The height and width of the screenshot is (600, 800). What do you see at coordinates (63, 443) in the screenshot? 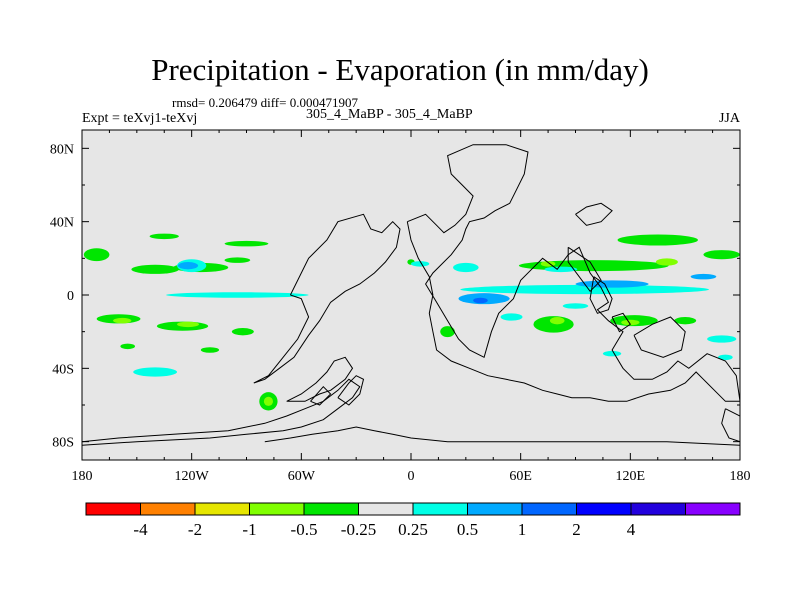
I see `y-tick-label: 80S` at bounding box center [63, 443].